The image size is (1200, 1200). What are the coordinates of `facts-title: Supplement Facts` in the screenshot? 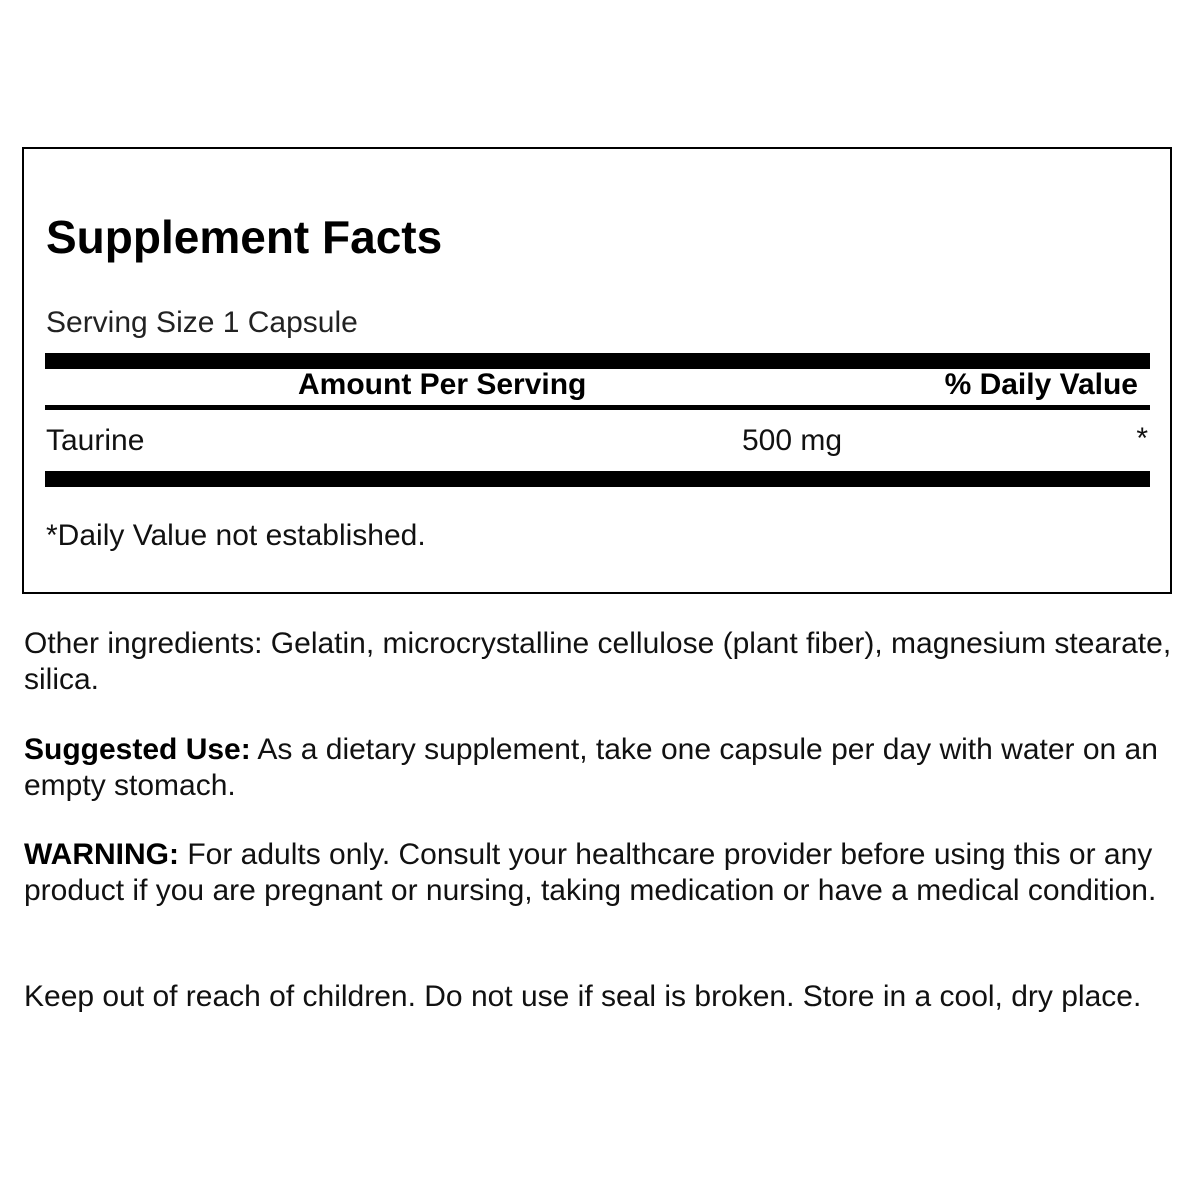 It's located at (244, 237).